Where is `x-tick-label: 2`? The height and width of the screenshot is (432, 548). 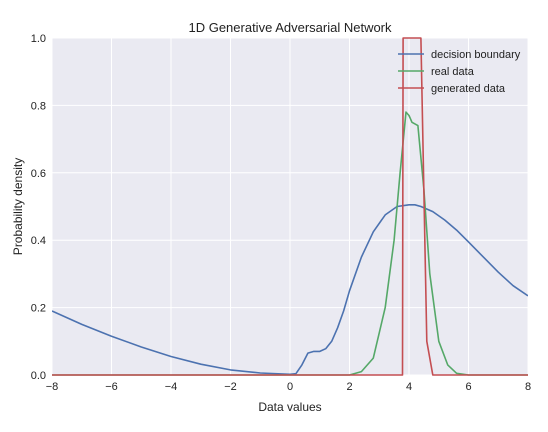 x-tick-label: 2 is located at coordinates (349, 387).